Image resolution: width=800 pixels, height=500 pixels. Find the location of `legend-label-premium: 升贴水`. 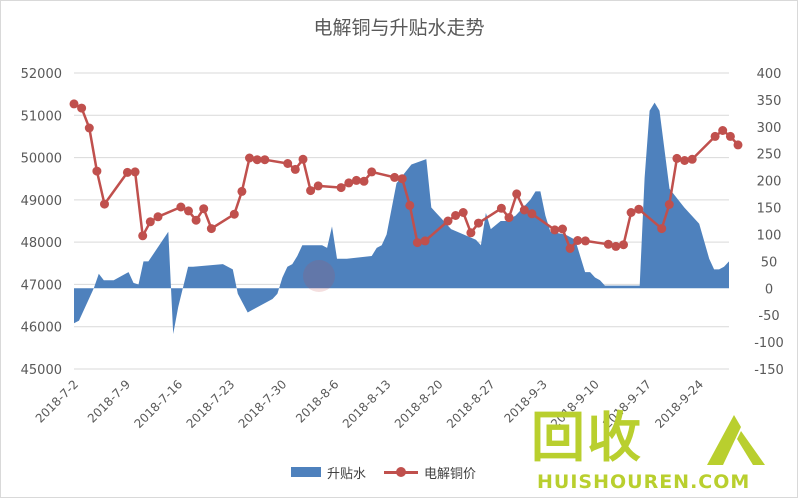

legend-label-premium: 升贴水 is located at coordinates (347, 474).